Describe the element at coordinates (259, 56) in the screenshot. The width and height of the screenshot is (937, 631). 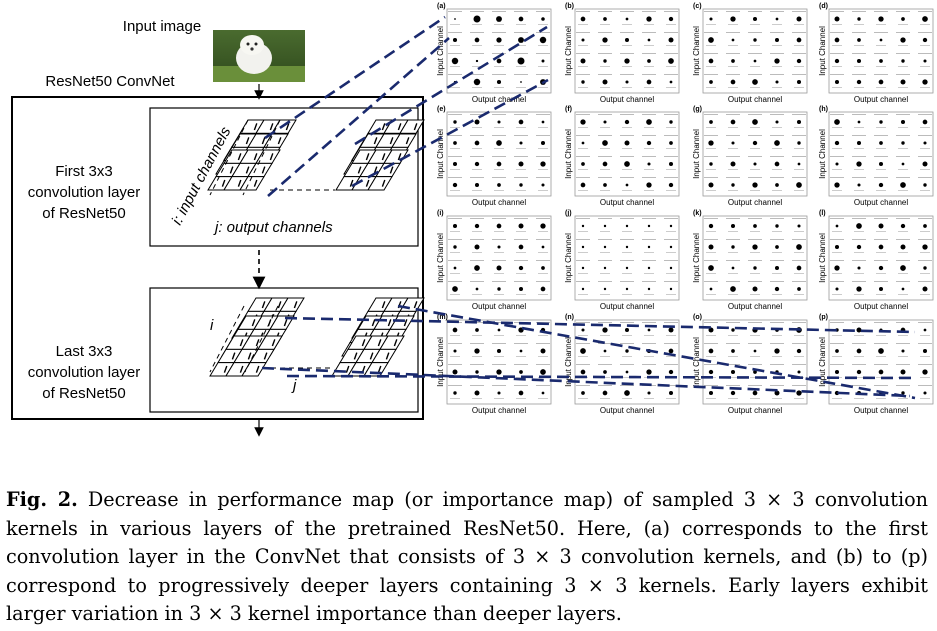
I see `input-image-picture` at that location.